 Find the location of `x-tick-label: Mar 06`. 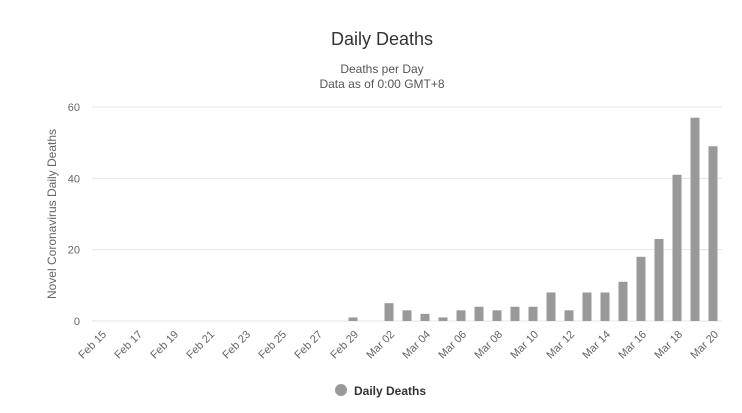

x-tick-label: Mar 06 is located at coordinates (452, 345).